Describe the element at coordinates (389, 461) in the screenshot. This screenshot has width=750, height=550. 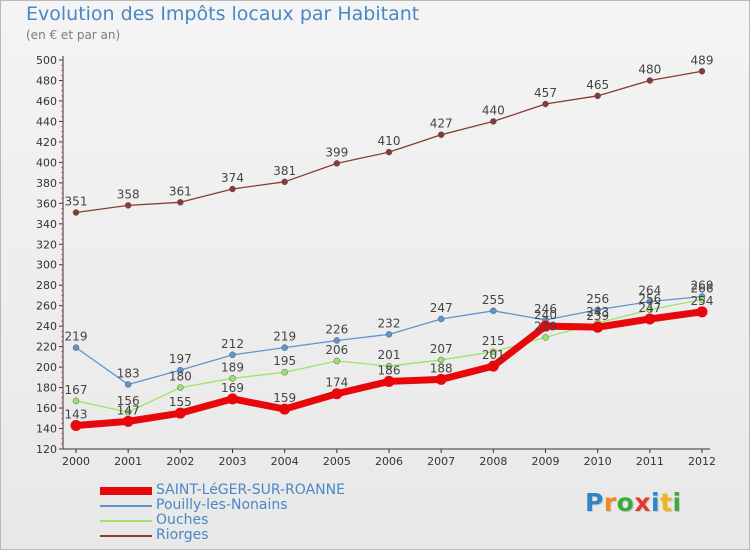
I see `x-tick-label: 2006` at that location.